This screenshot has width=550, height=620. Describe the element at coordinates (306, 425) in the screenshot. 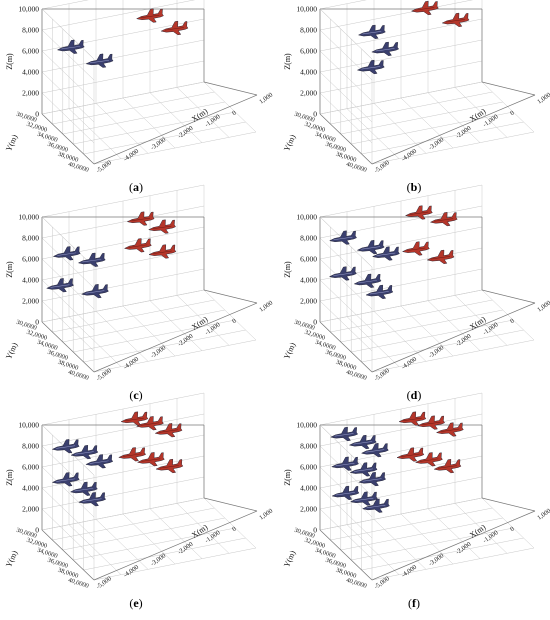

I see `z-tick-label: 10,000` at that location.